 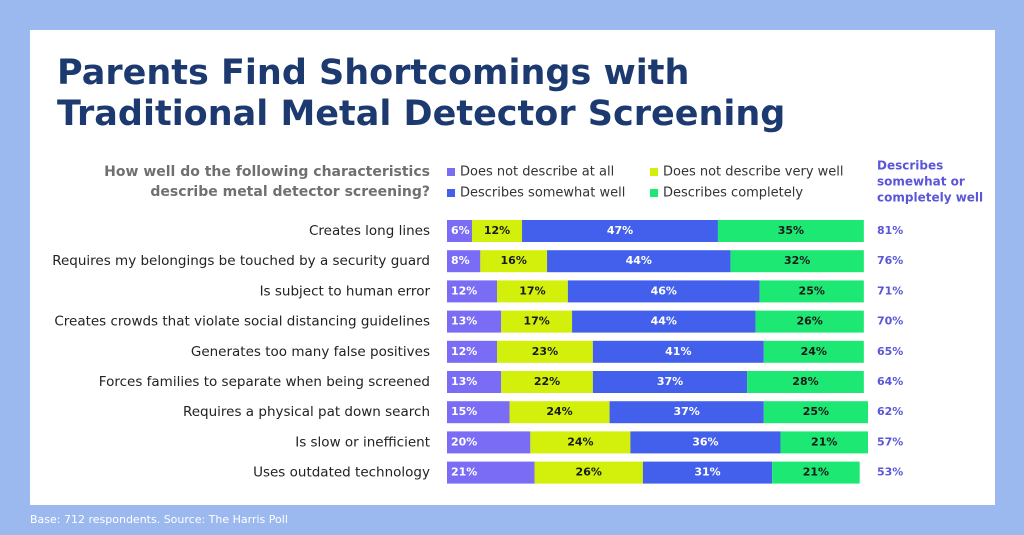 I want to click on net-label: 71%, so click(x=890, y=290).